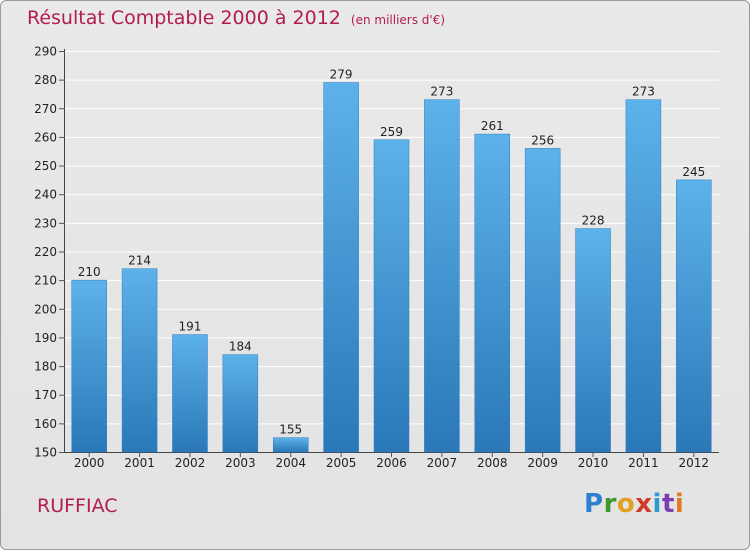 This screenshot has height=550, width=750. I want to click on data-label-2012: 245, so click(693, 172).